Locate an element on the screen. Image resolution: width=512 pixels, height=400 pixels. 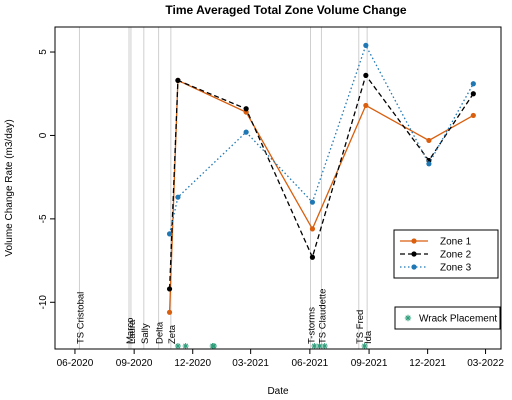
legend-wrack-box is located at coordinates (447, 318).